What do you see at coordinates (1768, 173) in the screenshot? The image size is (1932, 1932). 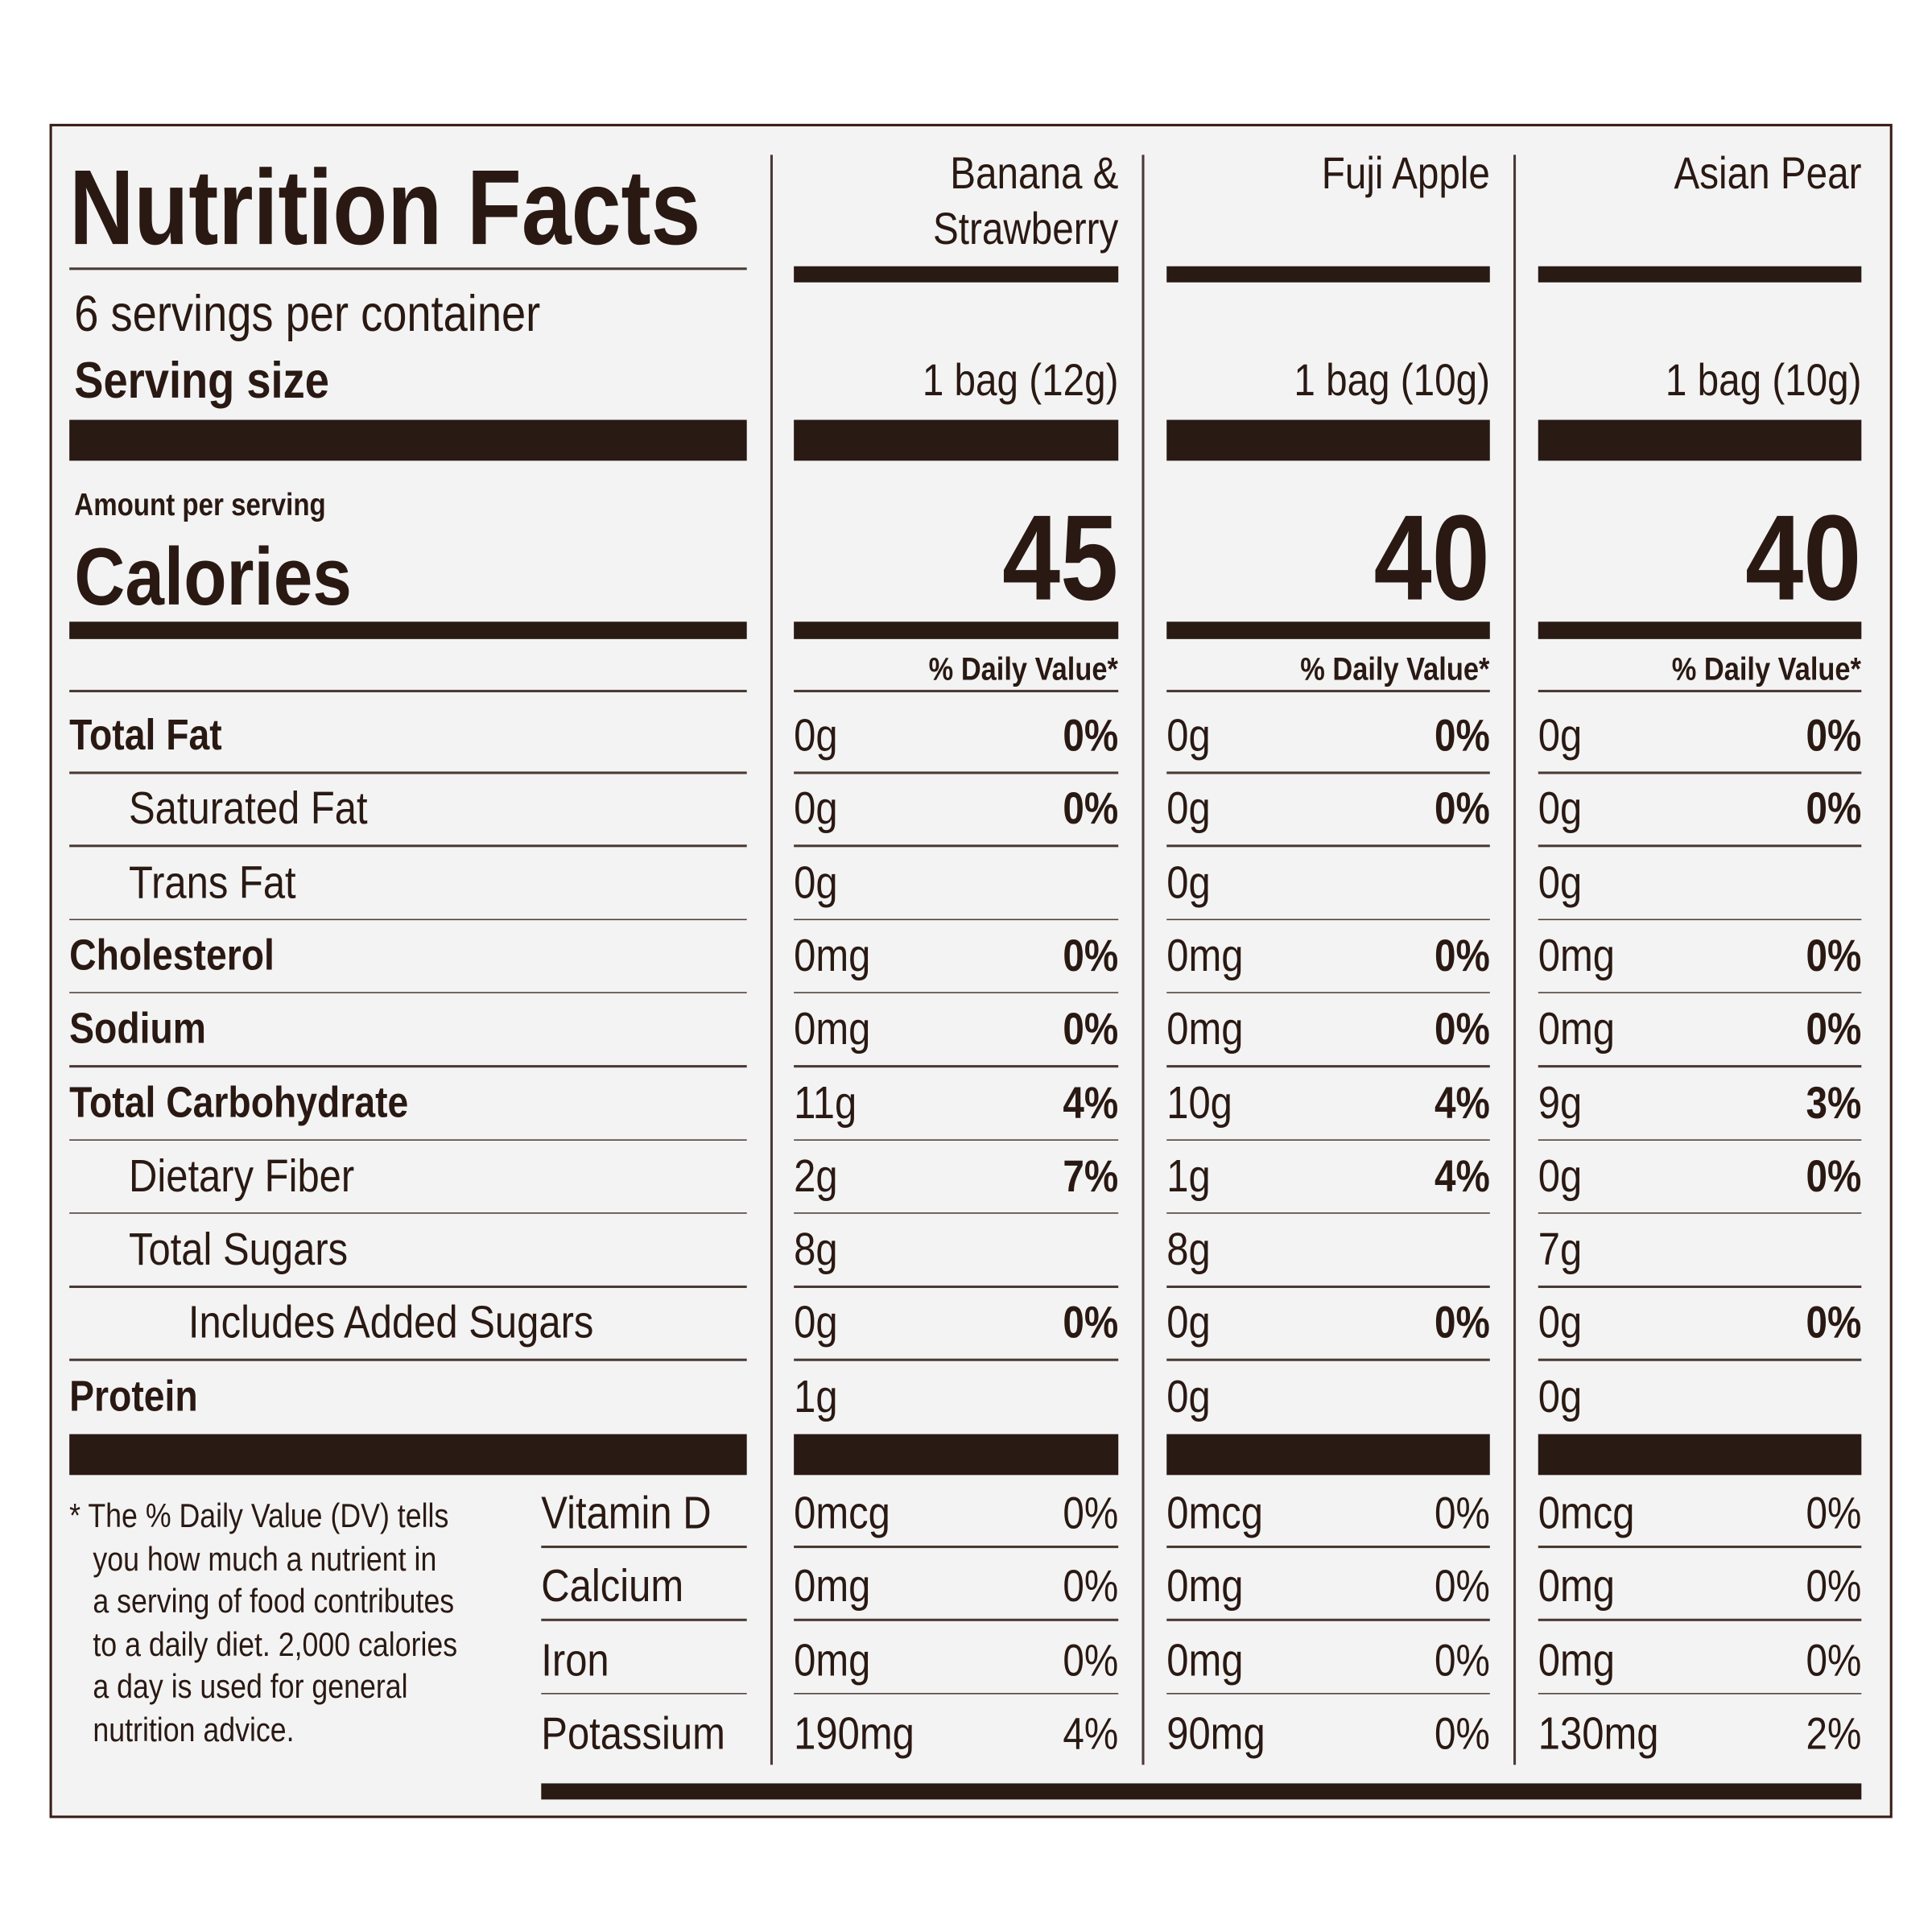 I see `product-name: Asian Pear` at bounding box center [1768, 173].